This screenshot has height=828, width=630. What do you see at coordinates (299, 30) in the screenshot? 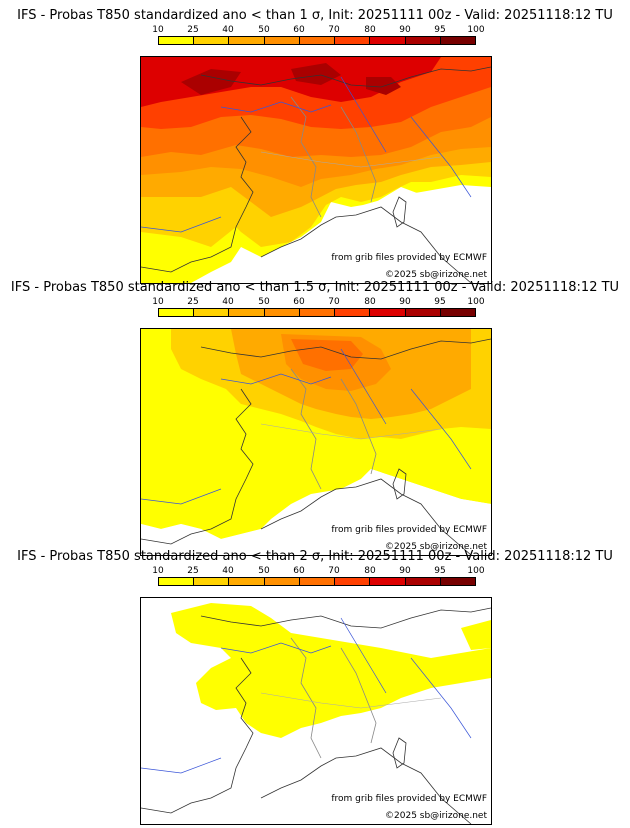
I see `colorbar-tick: 60` at bounding box center [299, 30].